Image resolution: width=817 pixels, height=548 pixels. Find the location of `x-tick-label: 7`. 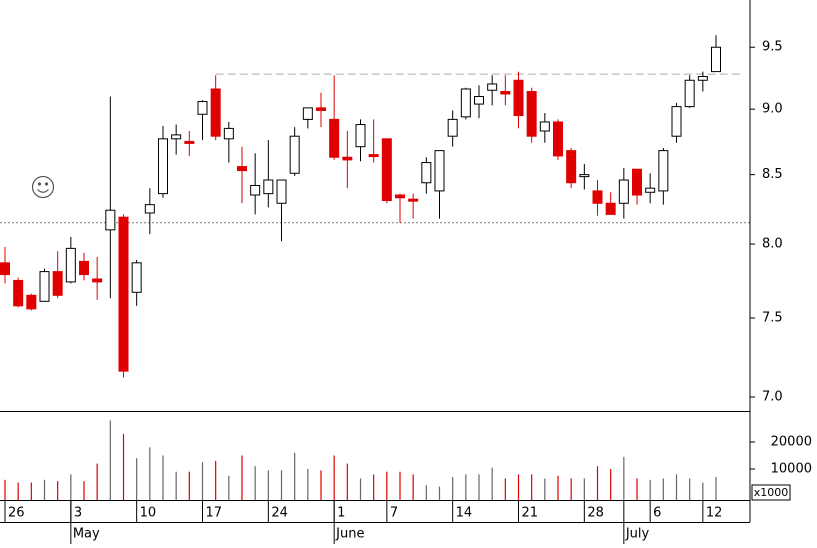

x-tick-label: 7 is located at coordinates (394, 513).